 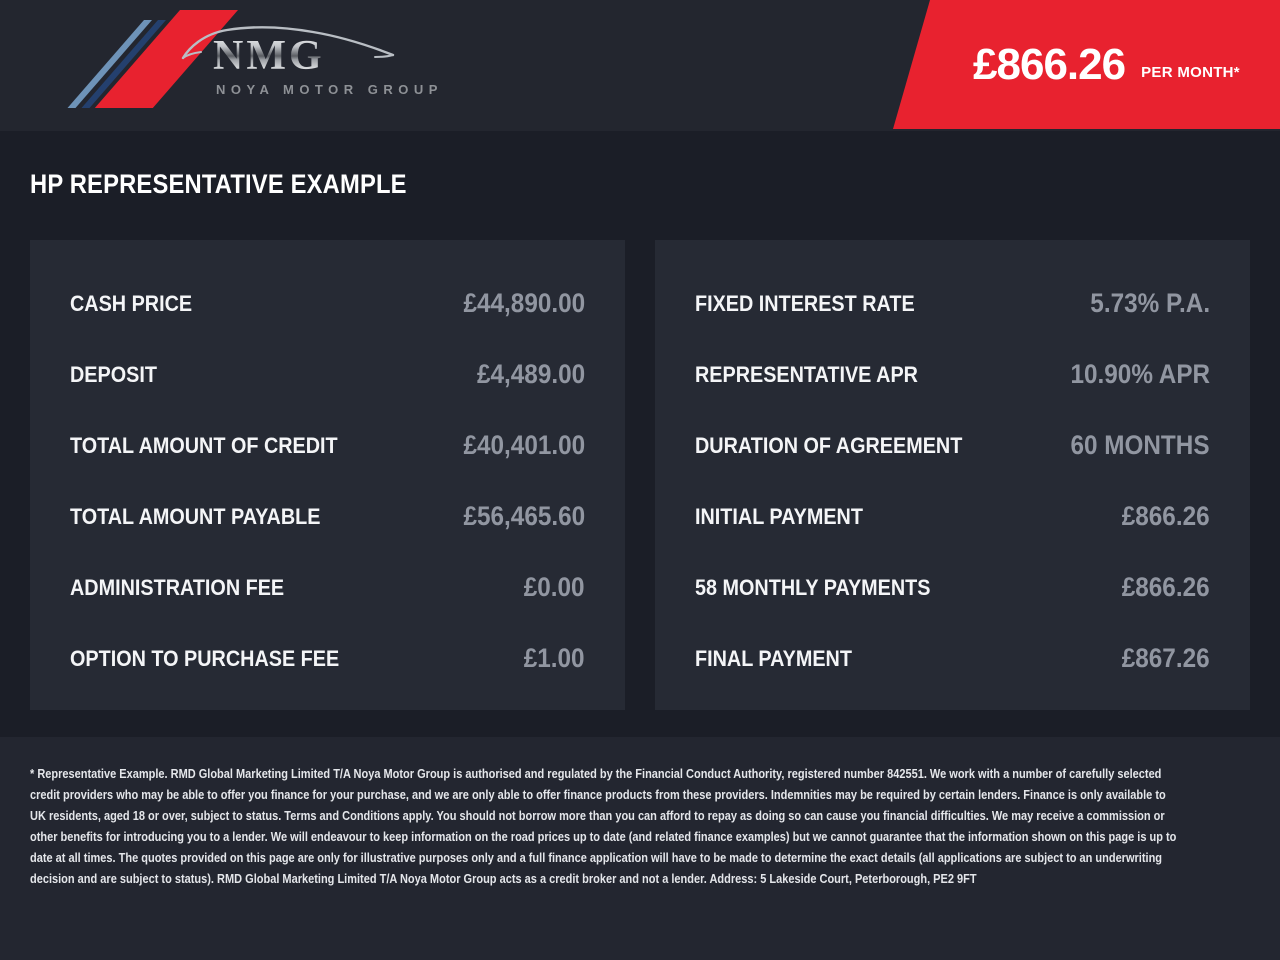 What do you see at coordinates (530, 374) in the screenshot?
I see `finance-row-value: £4,489.00` at bounding box center [530, 374].